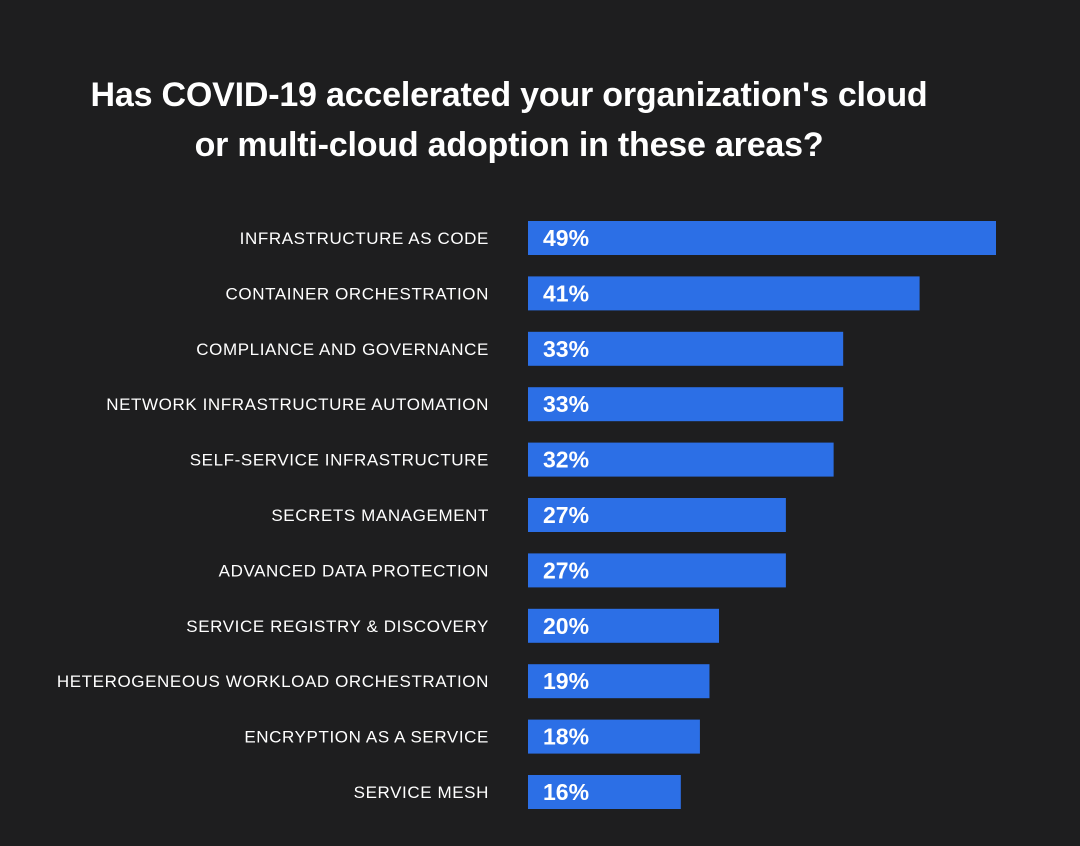  Describe the element at coordinates (509, 145) in the screenshot. I see `chart-title-line-2: or multi-cloud adoption in these areas?` at that location.